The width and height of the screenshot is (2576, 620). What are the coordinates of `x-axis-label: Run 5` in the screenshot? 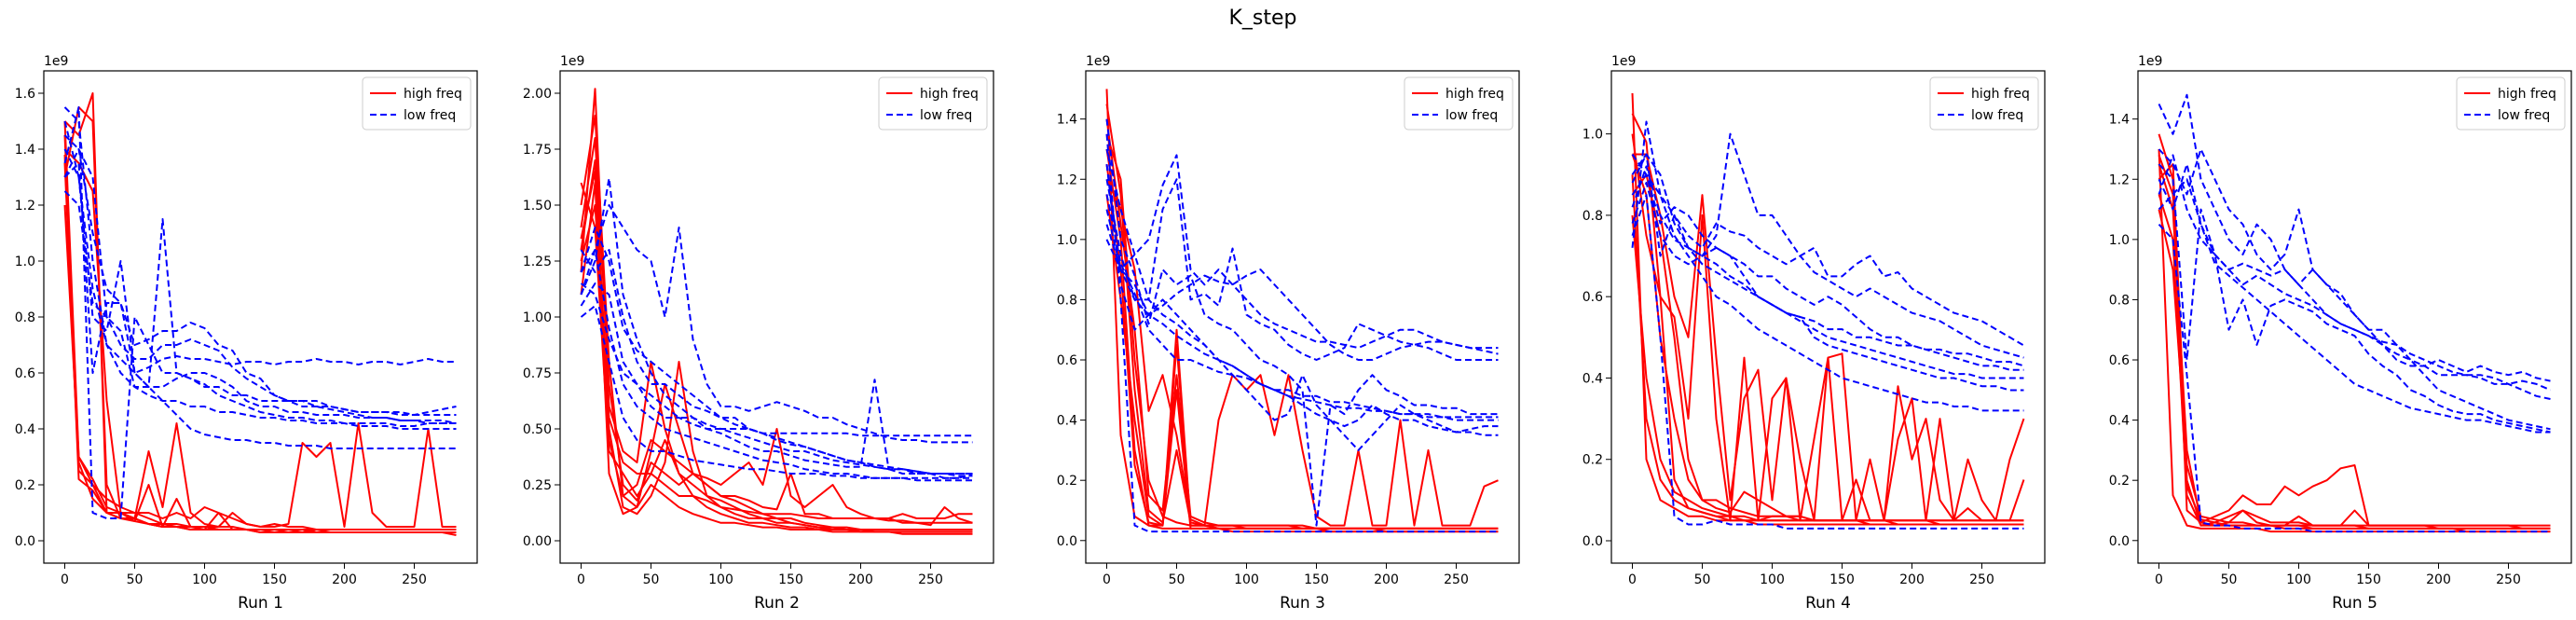 It's located at (2354, 603).